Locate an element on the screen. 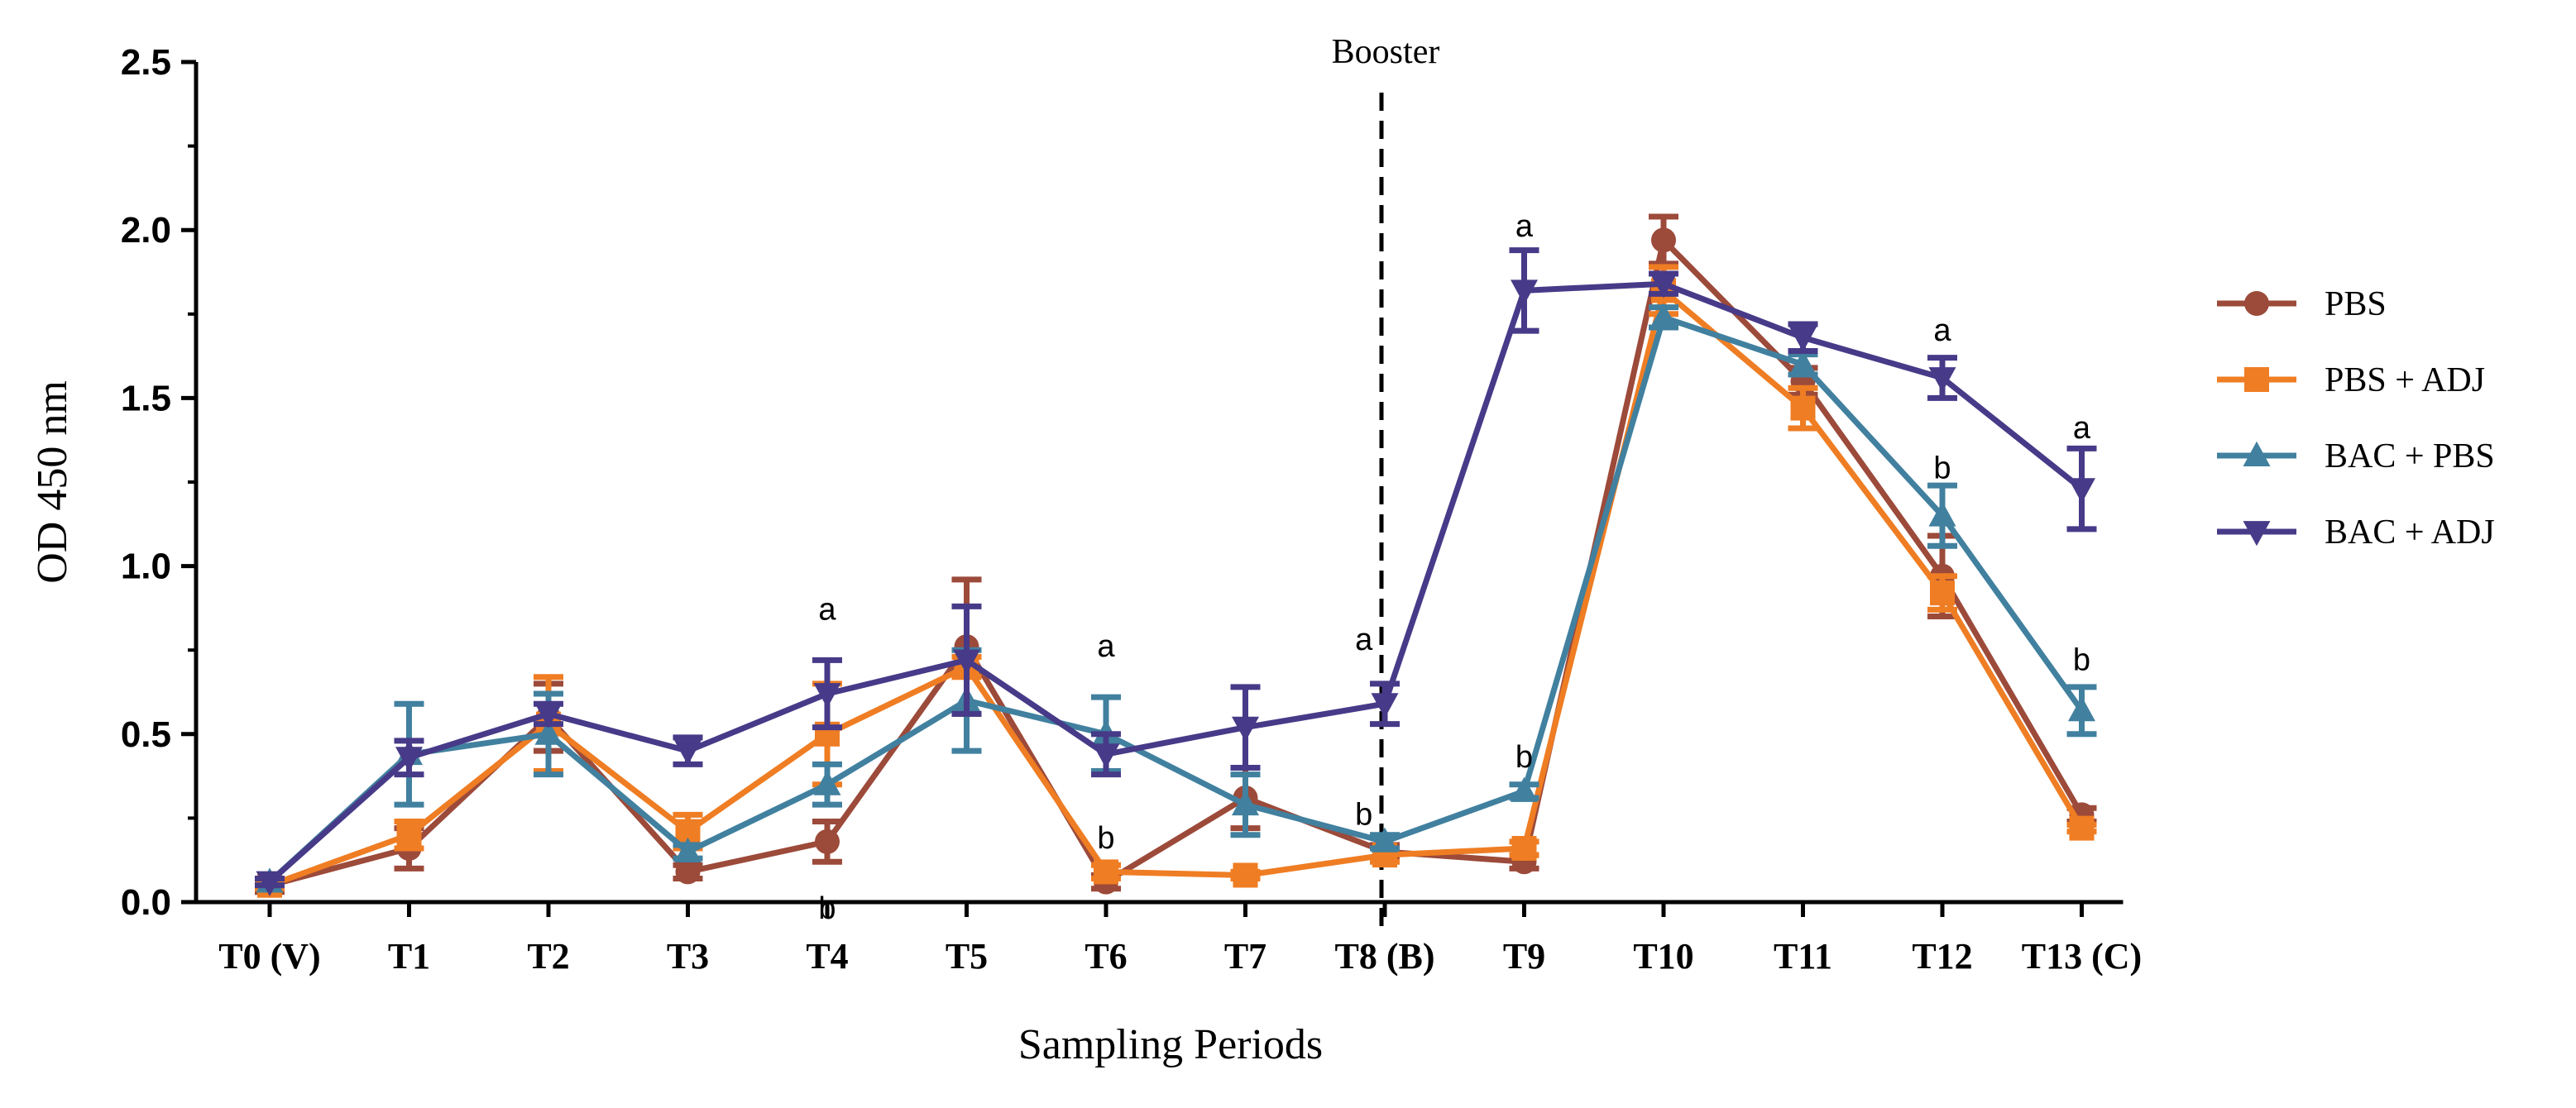 The width and height of the screenshot is (2576, 1108). y-tick-label: 1.5 is located at coordinates (146, 398).